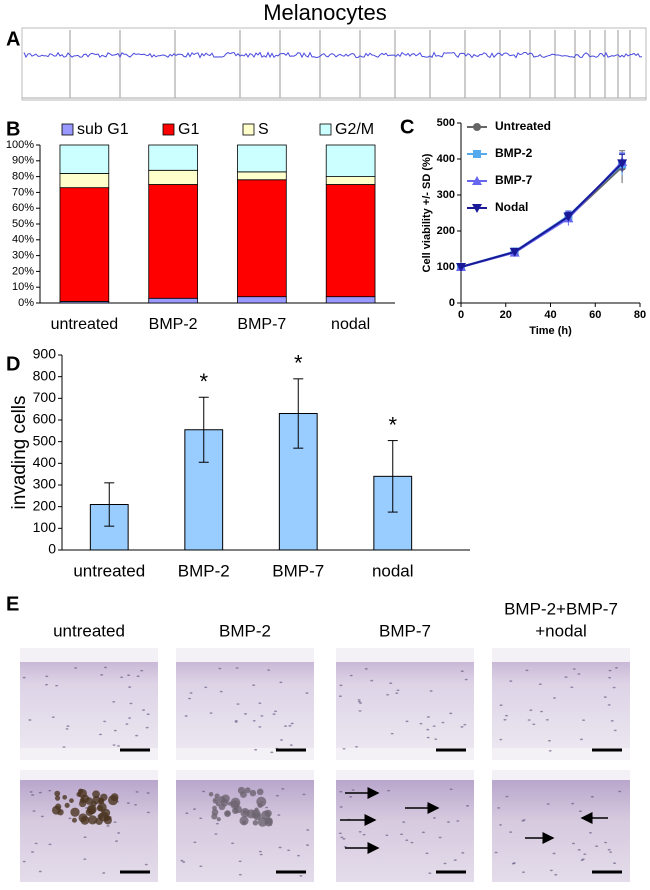  What do you see at coordinates (477, 180) in the screenshot?
I see `legend-marker` at bounding box center [477, 180].